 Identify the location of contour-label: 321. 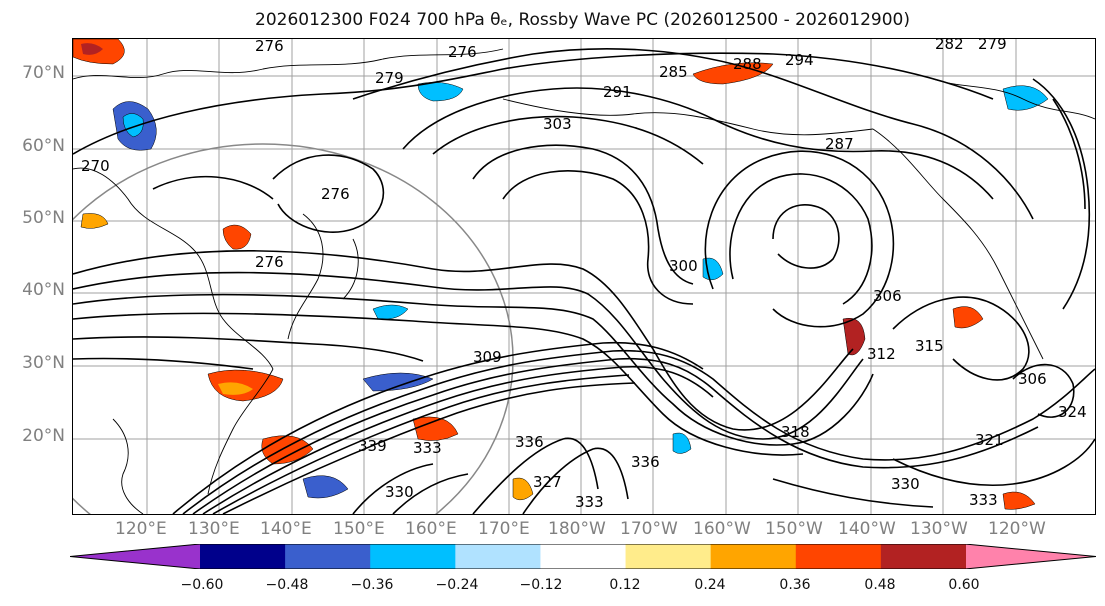
(989, 440).